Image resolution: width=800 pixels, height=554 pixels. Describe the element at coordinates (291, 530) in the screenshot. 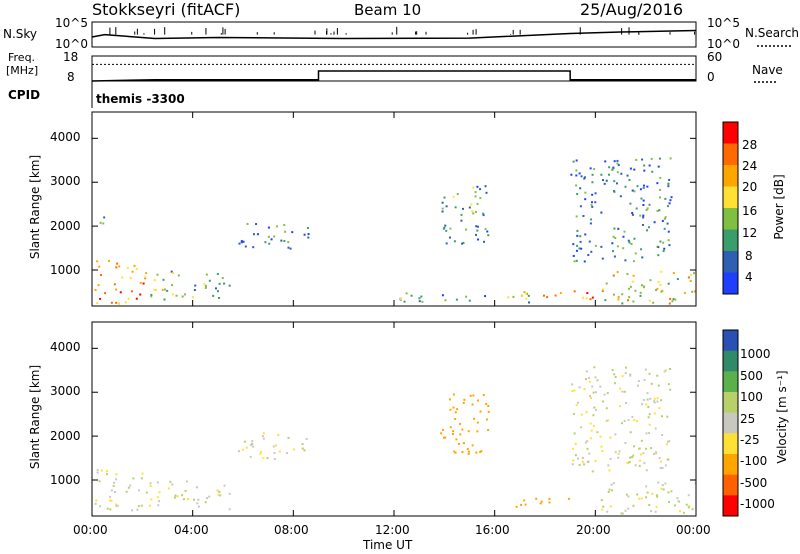

I see `x-tick: 08:00` at that location.